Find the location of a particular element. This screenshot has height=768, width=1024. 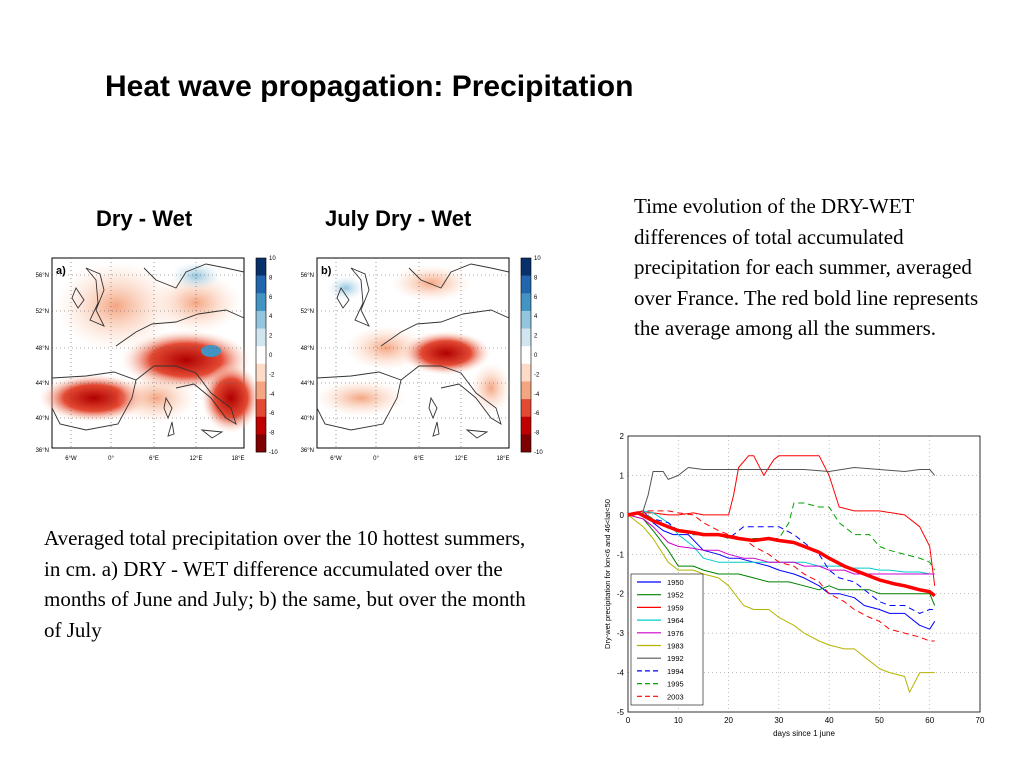

map-a-lat-tick: 56°N is located at coordinates (42, 276).